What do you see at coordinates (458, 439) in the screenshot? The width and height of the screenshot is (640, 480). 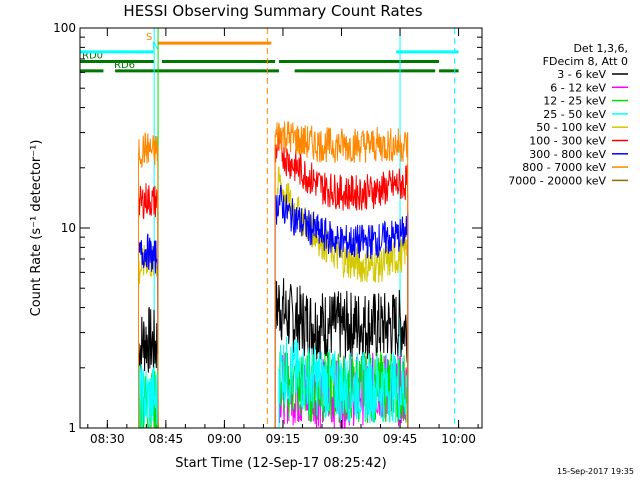 I see `x-tick-label: 10:00` at bounding box center [458, 439].